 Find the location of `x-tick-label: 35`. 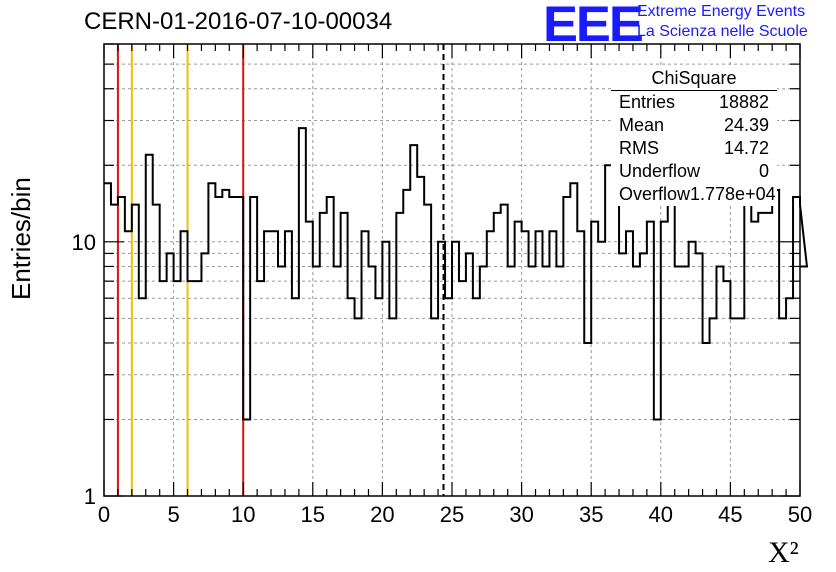

x-tick-label: 35 is located at coordinates (591, 514).